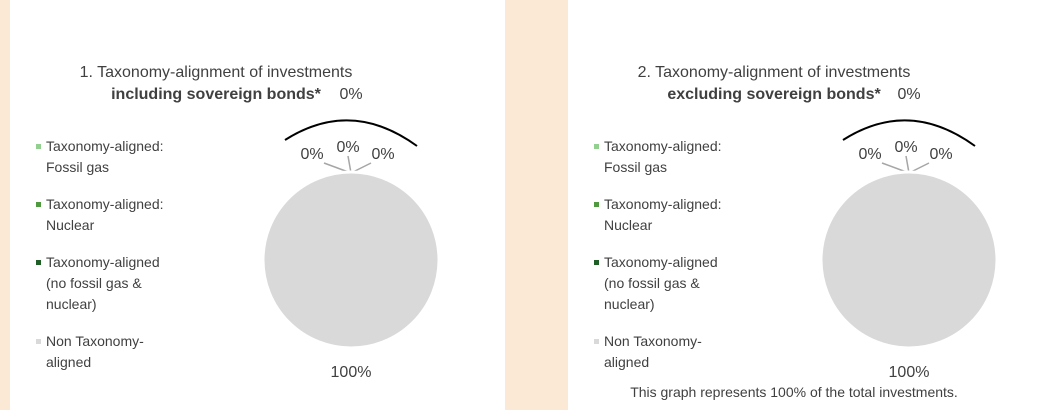 This screenshot has height=410, width=1051. Describe the element at coordinates (774, 94) in the screenshot. I see `subtitle: excluding sovereign bonds*` at that location.